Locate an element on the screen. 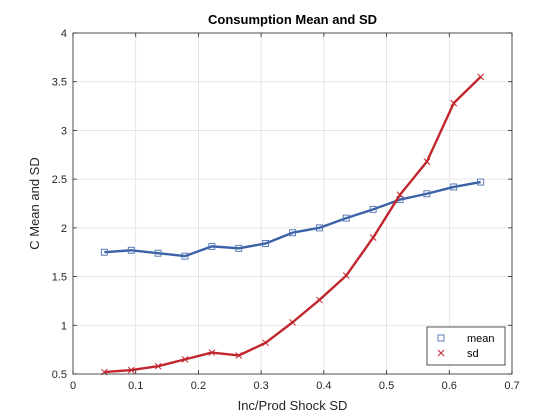 This screenshot has height=420, width=560. y-tick-label: 4 is located at coordinates (64, 34).